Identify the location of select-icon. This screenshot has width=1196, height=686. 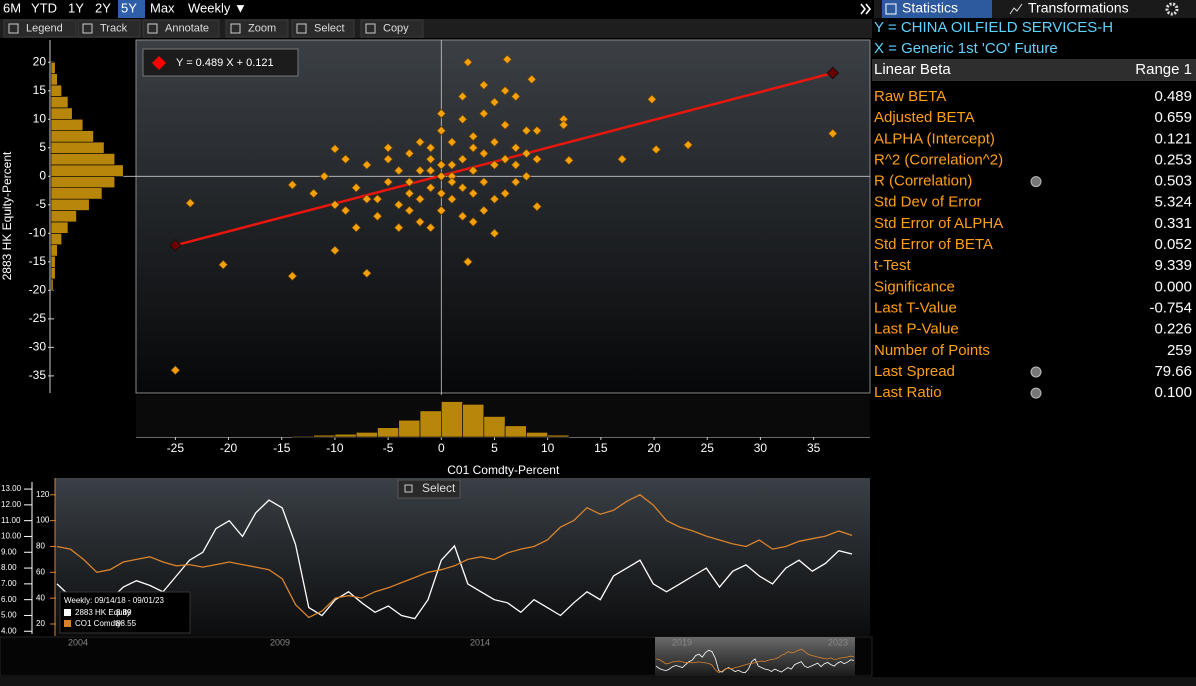
(408, 488).